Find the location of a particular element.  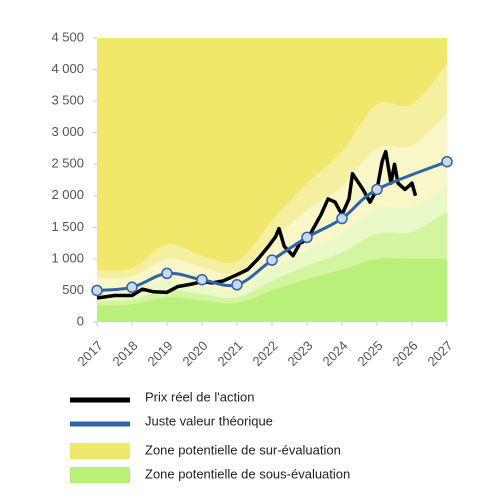

y-tick-label: 4 500 is located at coordinates (67, 36).